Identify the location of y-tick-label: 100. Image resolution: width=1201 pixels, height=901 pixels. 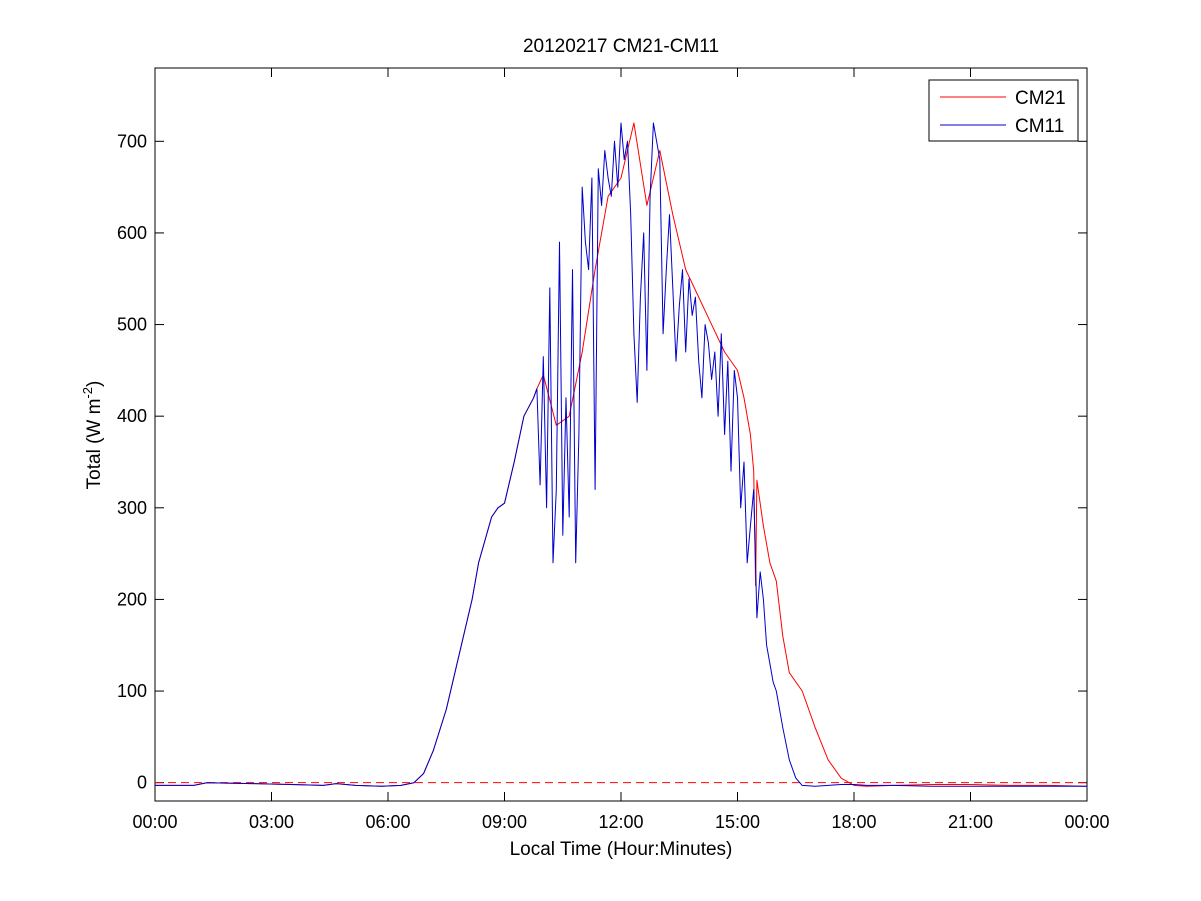
(132, 691).